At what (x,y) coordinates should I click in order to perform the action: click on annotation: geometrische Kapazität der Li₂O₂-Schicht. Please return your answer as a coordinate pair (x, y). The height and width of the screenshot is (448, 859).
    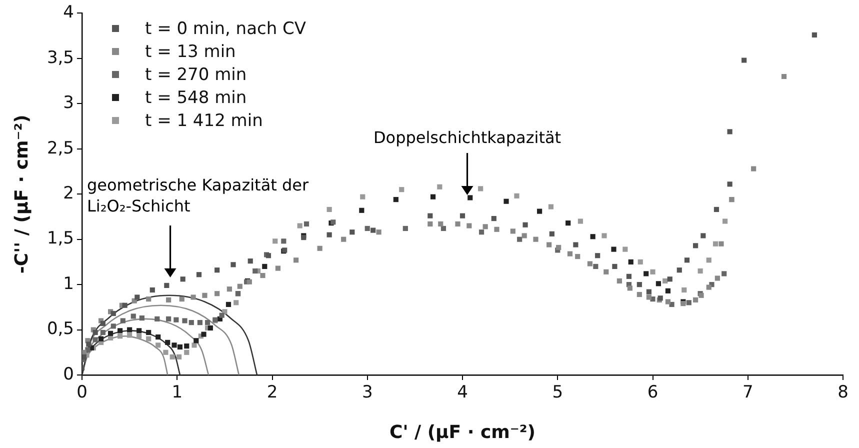
    Looking at the image, I should click on (198, 195).